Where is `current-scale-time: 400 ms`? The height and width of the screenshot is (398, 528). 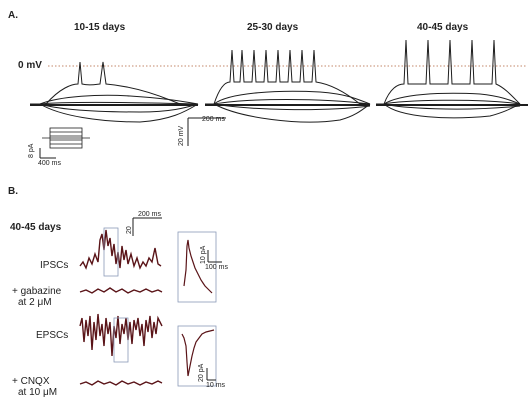 current-scale-time: 400 ms is located at coordinates (49, 163).